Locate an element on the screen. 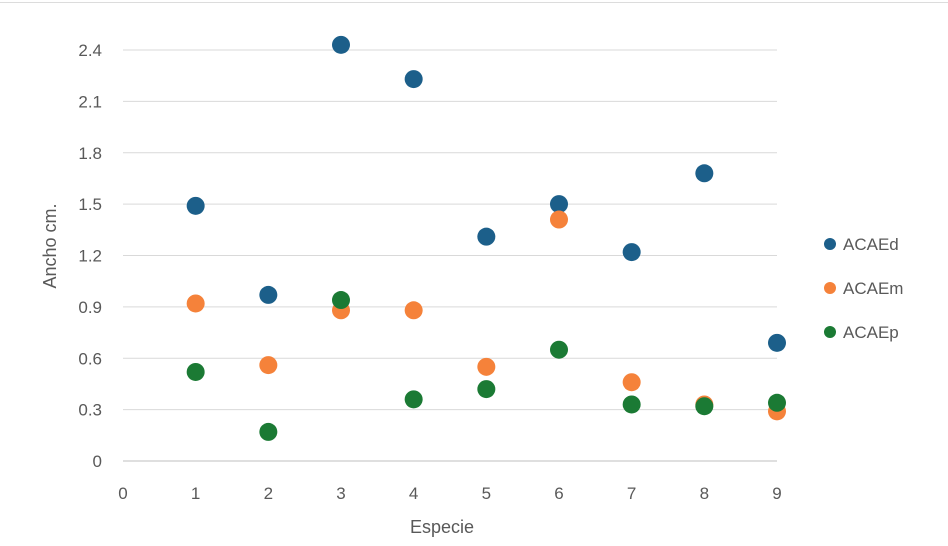 This screenshot has height=546, width=948. x-tick-label: 1 is located at coordinates (195, 493).